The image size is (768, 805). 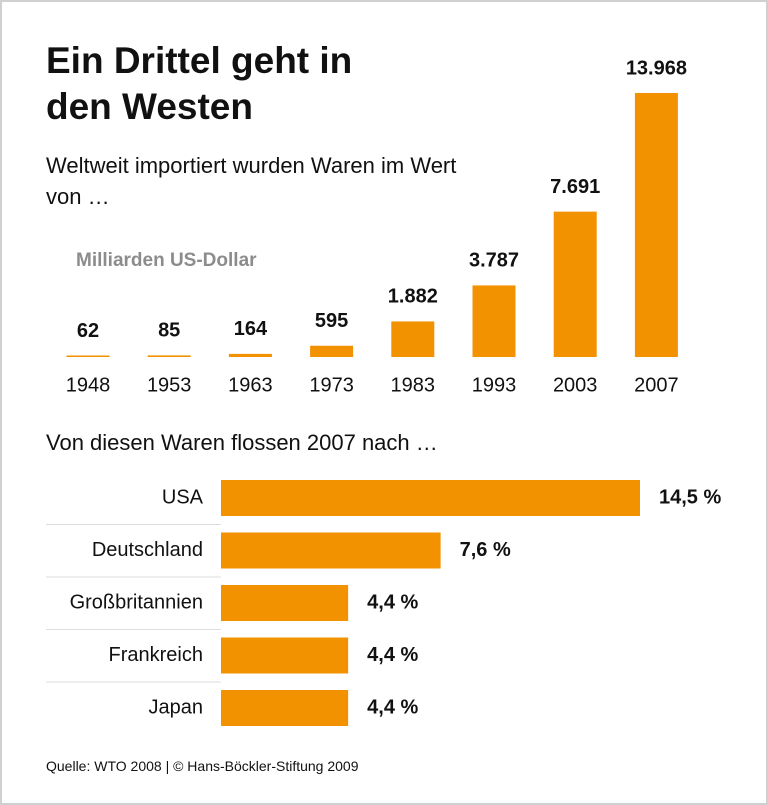 I want to click on value-label: 164, so click(x=251, y=329).